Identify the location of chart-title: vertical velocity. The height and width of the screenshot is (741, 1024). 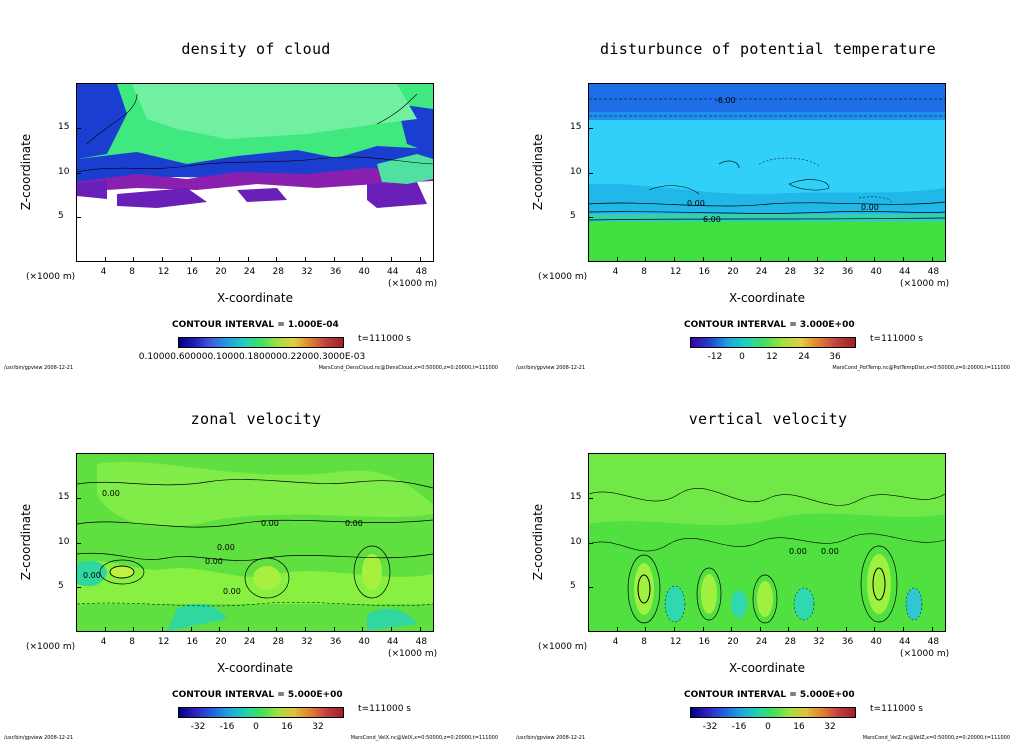
(768, 419).